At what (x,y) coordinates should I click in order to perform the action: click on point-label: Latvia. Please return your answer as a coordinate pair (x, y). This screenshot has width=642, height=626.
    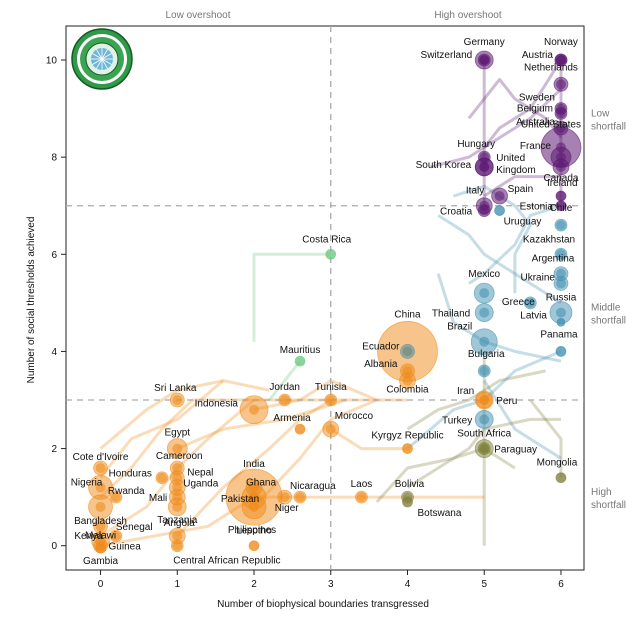
    Looking at the image, I should click on (533, 315).